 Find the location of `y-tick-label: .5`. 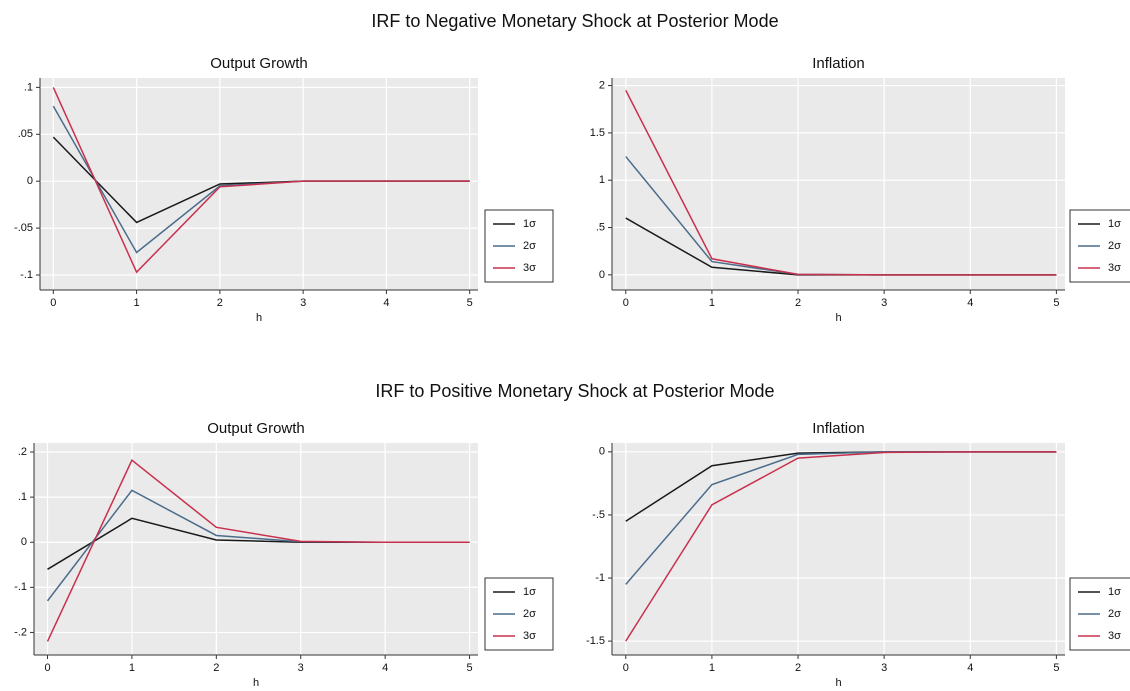

y-tick-label: .5 is located at coordinates (600, 227).